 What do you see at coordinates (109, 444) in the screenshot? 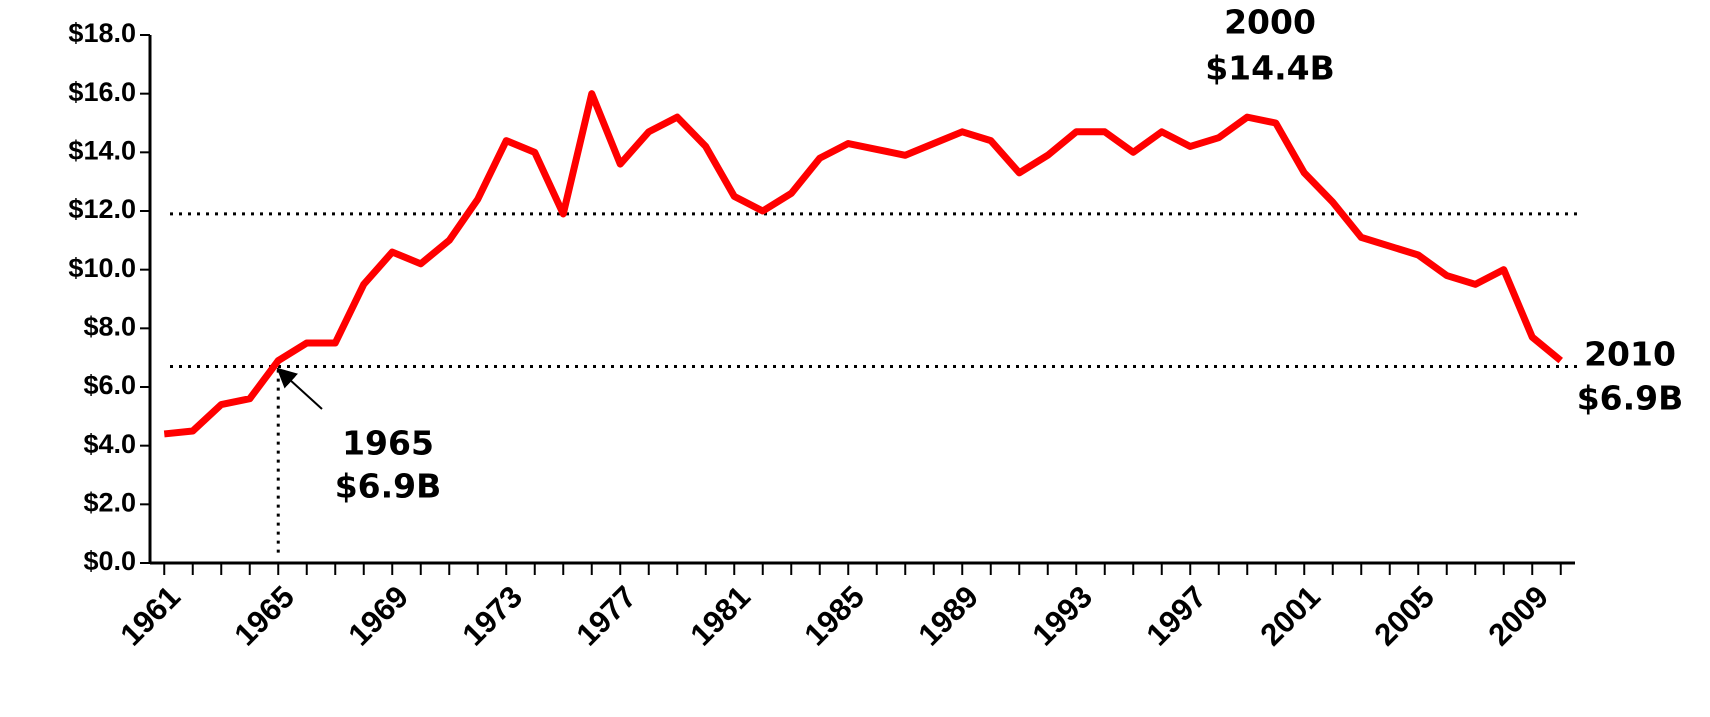
I see `y-tick-label: $4.0` at bounding box center [109, 444].